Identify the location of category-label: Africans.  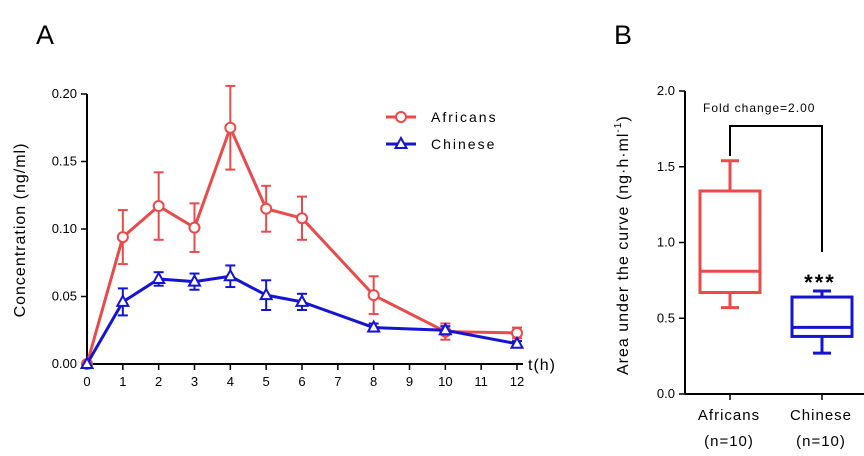
(729, 415).